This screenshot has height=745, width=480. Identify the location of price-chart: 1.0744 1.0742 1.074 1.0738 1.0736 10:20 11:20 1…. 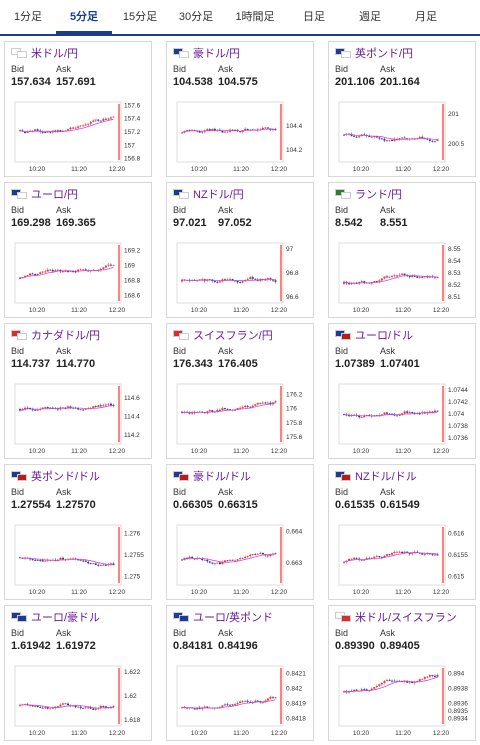
(403, 418).